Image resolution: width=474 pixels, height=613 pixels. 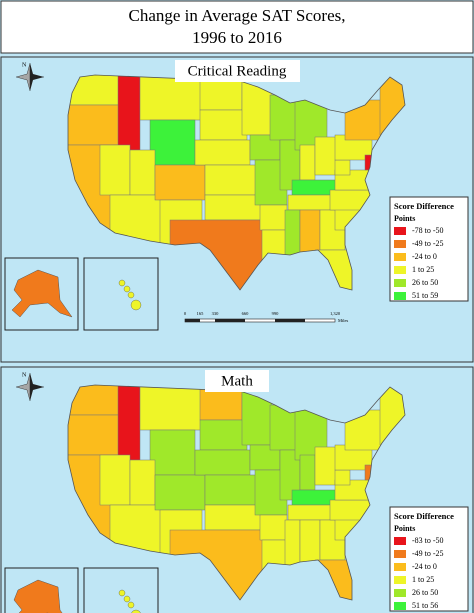 I want to click on title-box, so click(x=237, y=27).